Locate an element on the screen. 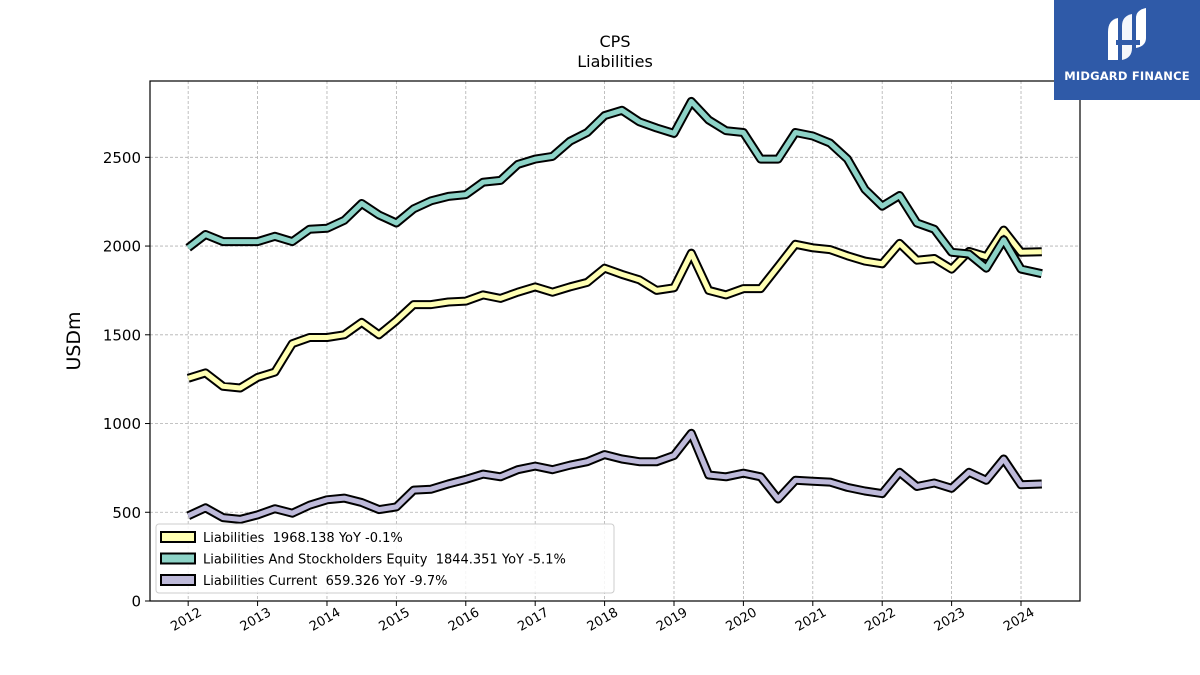 Image resolution: width=1200 pixels, height=675 pixels. y-tick-label: 2500 is located at coordinates (122, 158).